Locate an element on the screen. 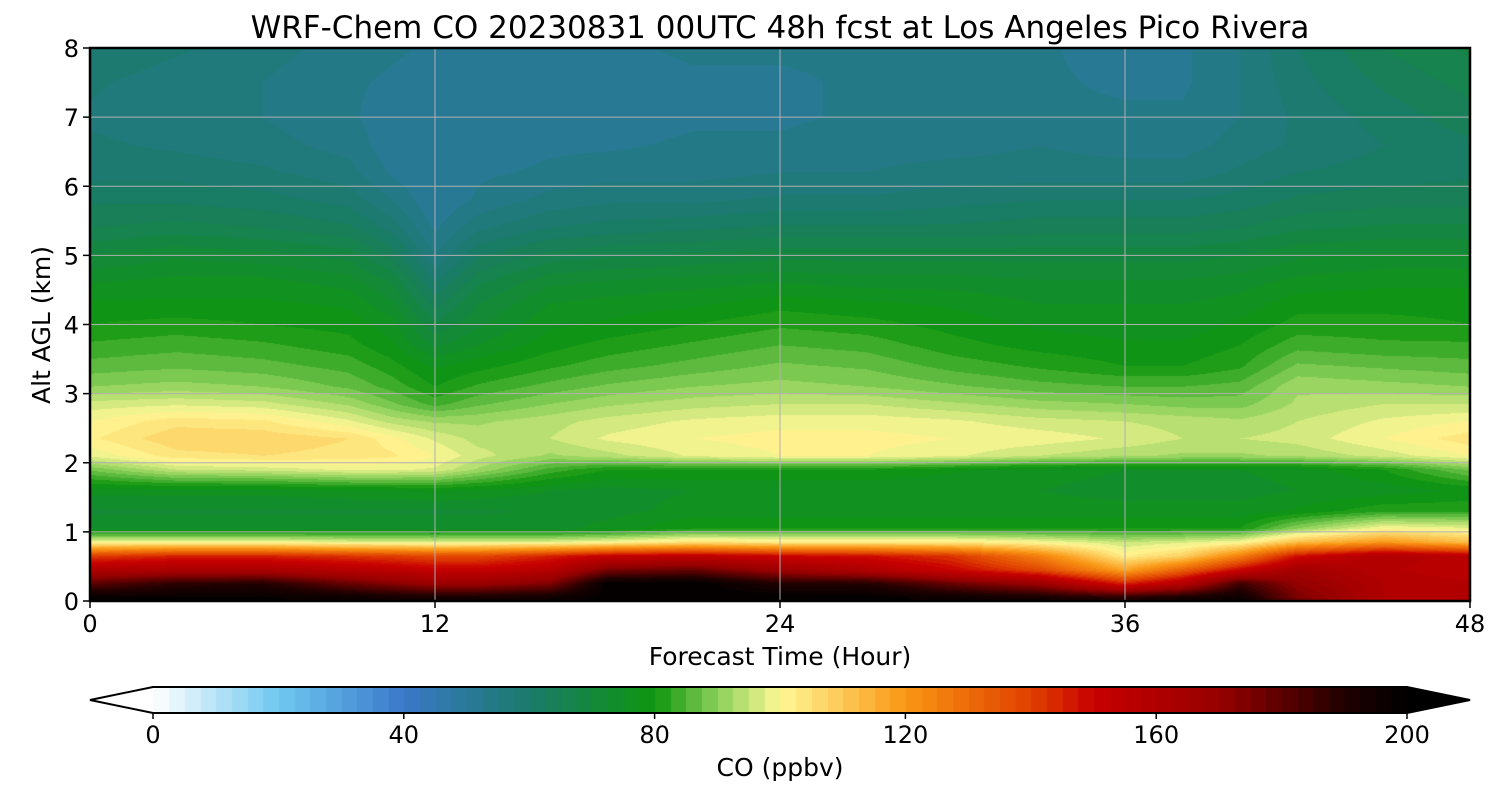 The height and width of the screenshot is (800, 1500). y-tick-label: 2 is located at coordinates (71, 464).